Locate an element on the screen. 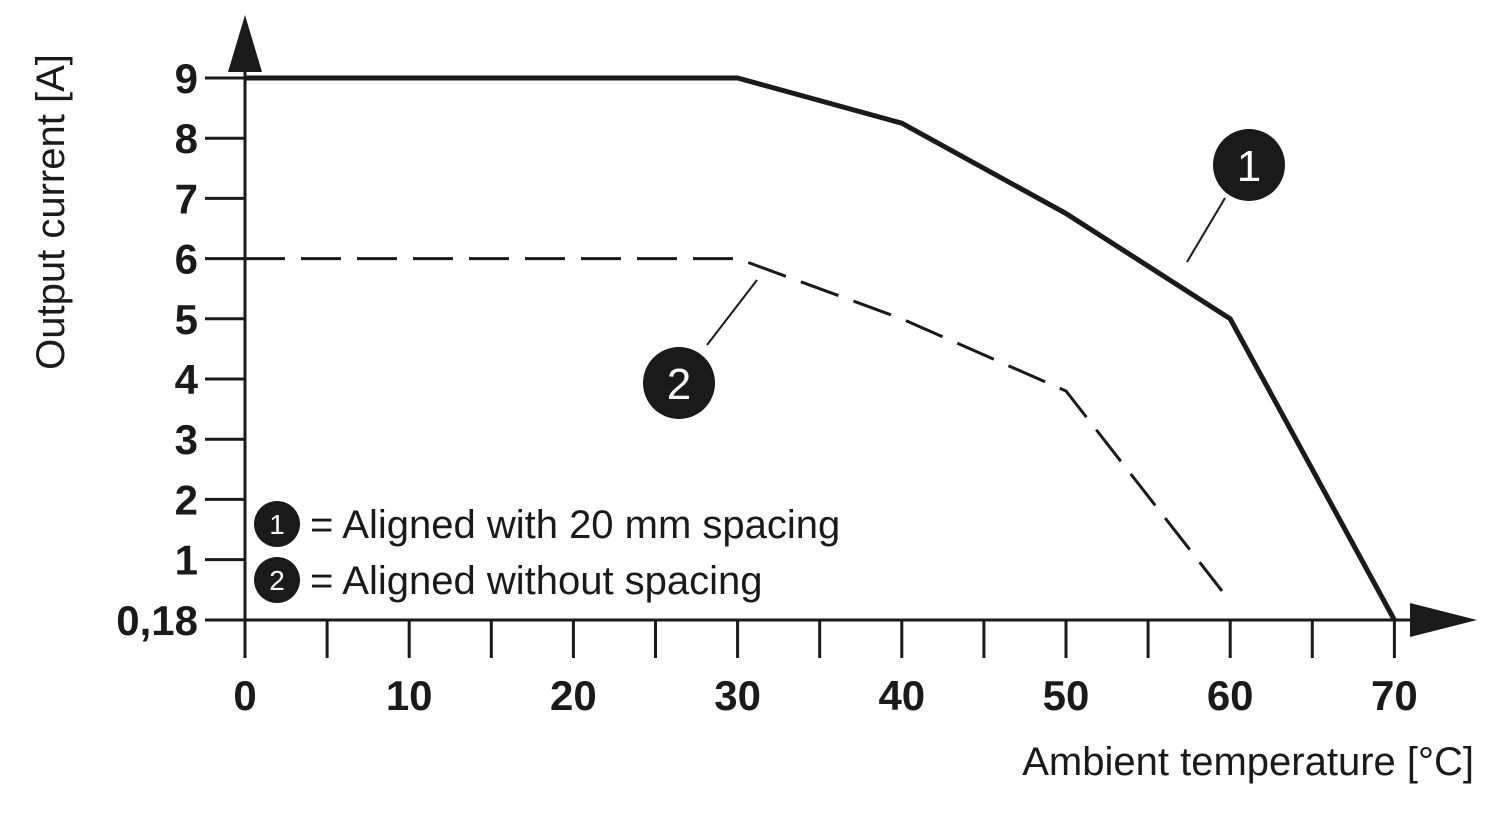 The height and width of the screenshot is (820, 1500). callout-2-label: 2 is located at coordinates (679, 384).